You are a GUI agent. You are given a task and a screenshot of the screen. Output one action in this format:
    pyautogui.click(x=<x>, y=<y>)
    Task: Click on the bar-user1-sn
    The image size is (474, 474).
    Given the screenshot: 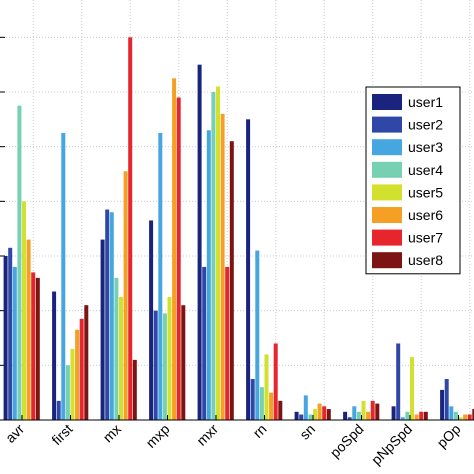 What is the action you would take?
    pyautogui.click(x=296, y=415)
    